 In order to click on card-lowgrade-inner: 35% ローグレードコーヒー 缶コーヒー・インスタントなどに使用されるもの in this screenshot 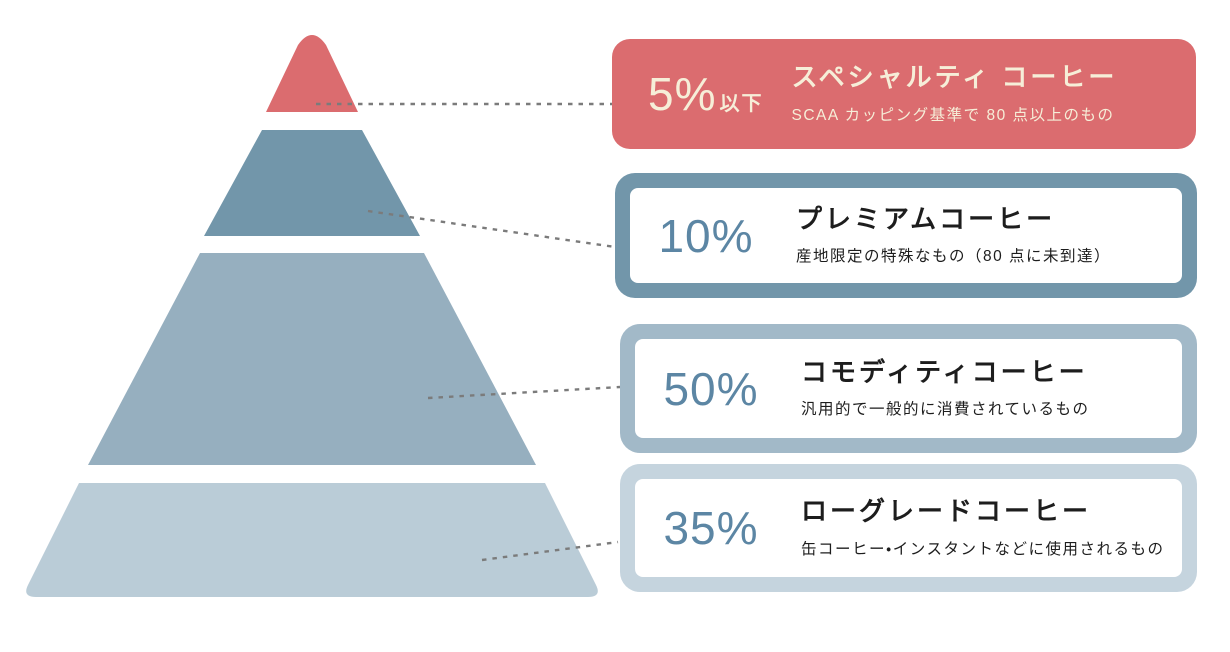, I will do `click(908, 528)`.